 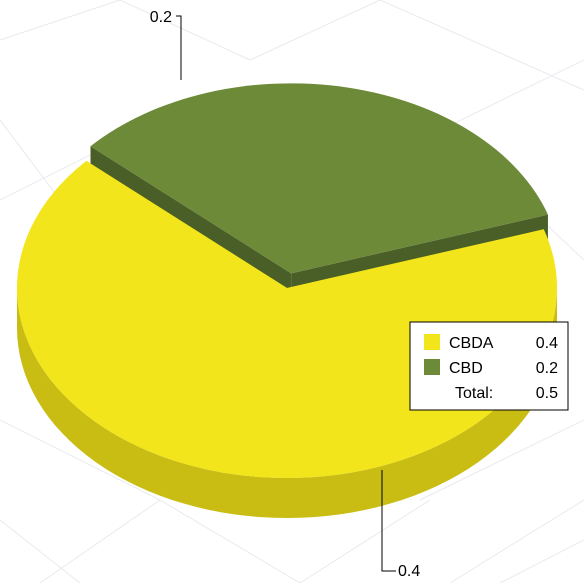 I want to click on legend-label-cbda: CBDA, so click(x=471, y=343).